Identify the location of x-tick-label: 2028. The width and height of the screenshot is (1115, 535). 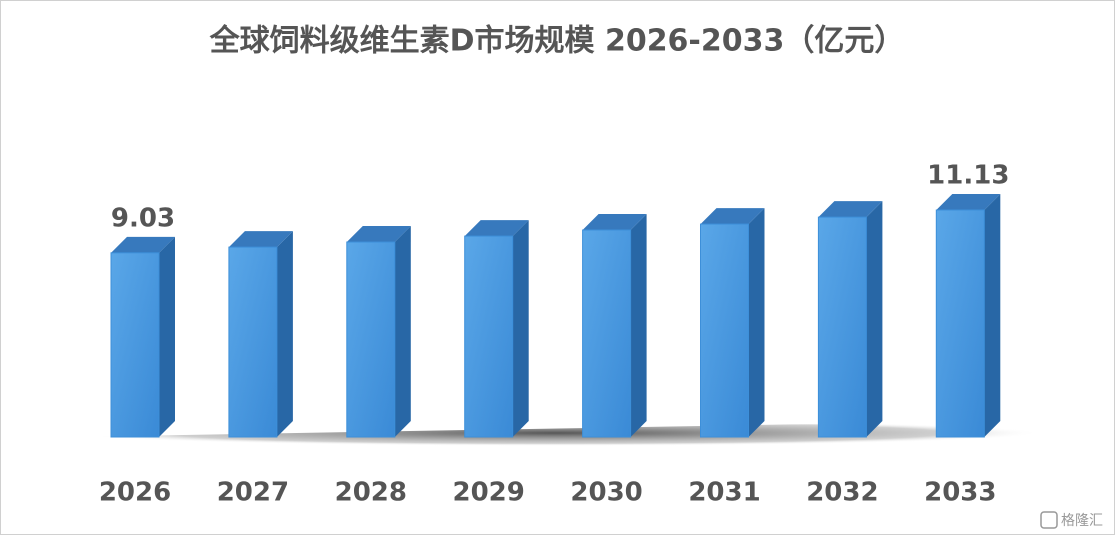
(371, 493).